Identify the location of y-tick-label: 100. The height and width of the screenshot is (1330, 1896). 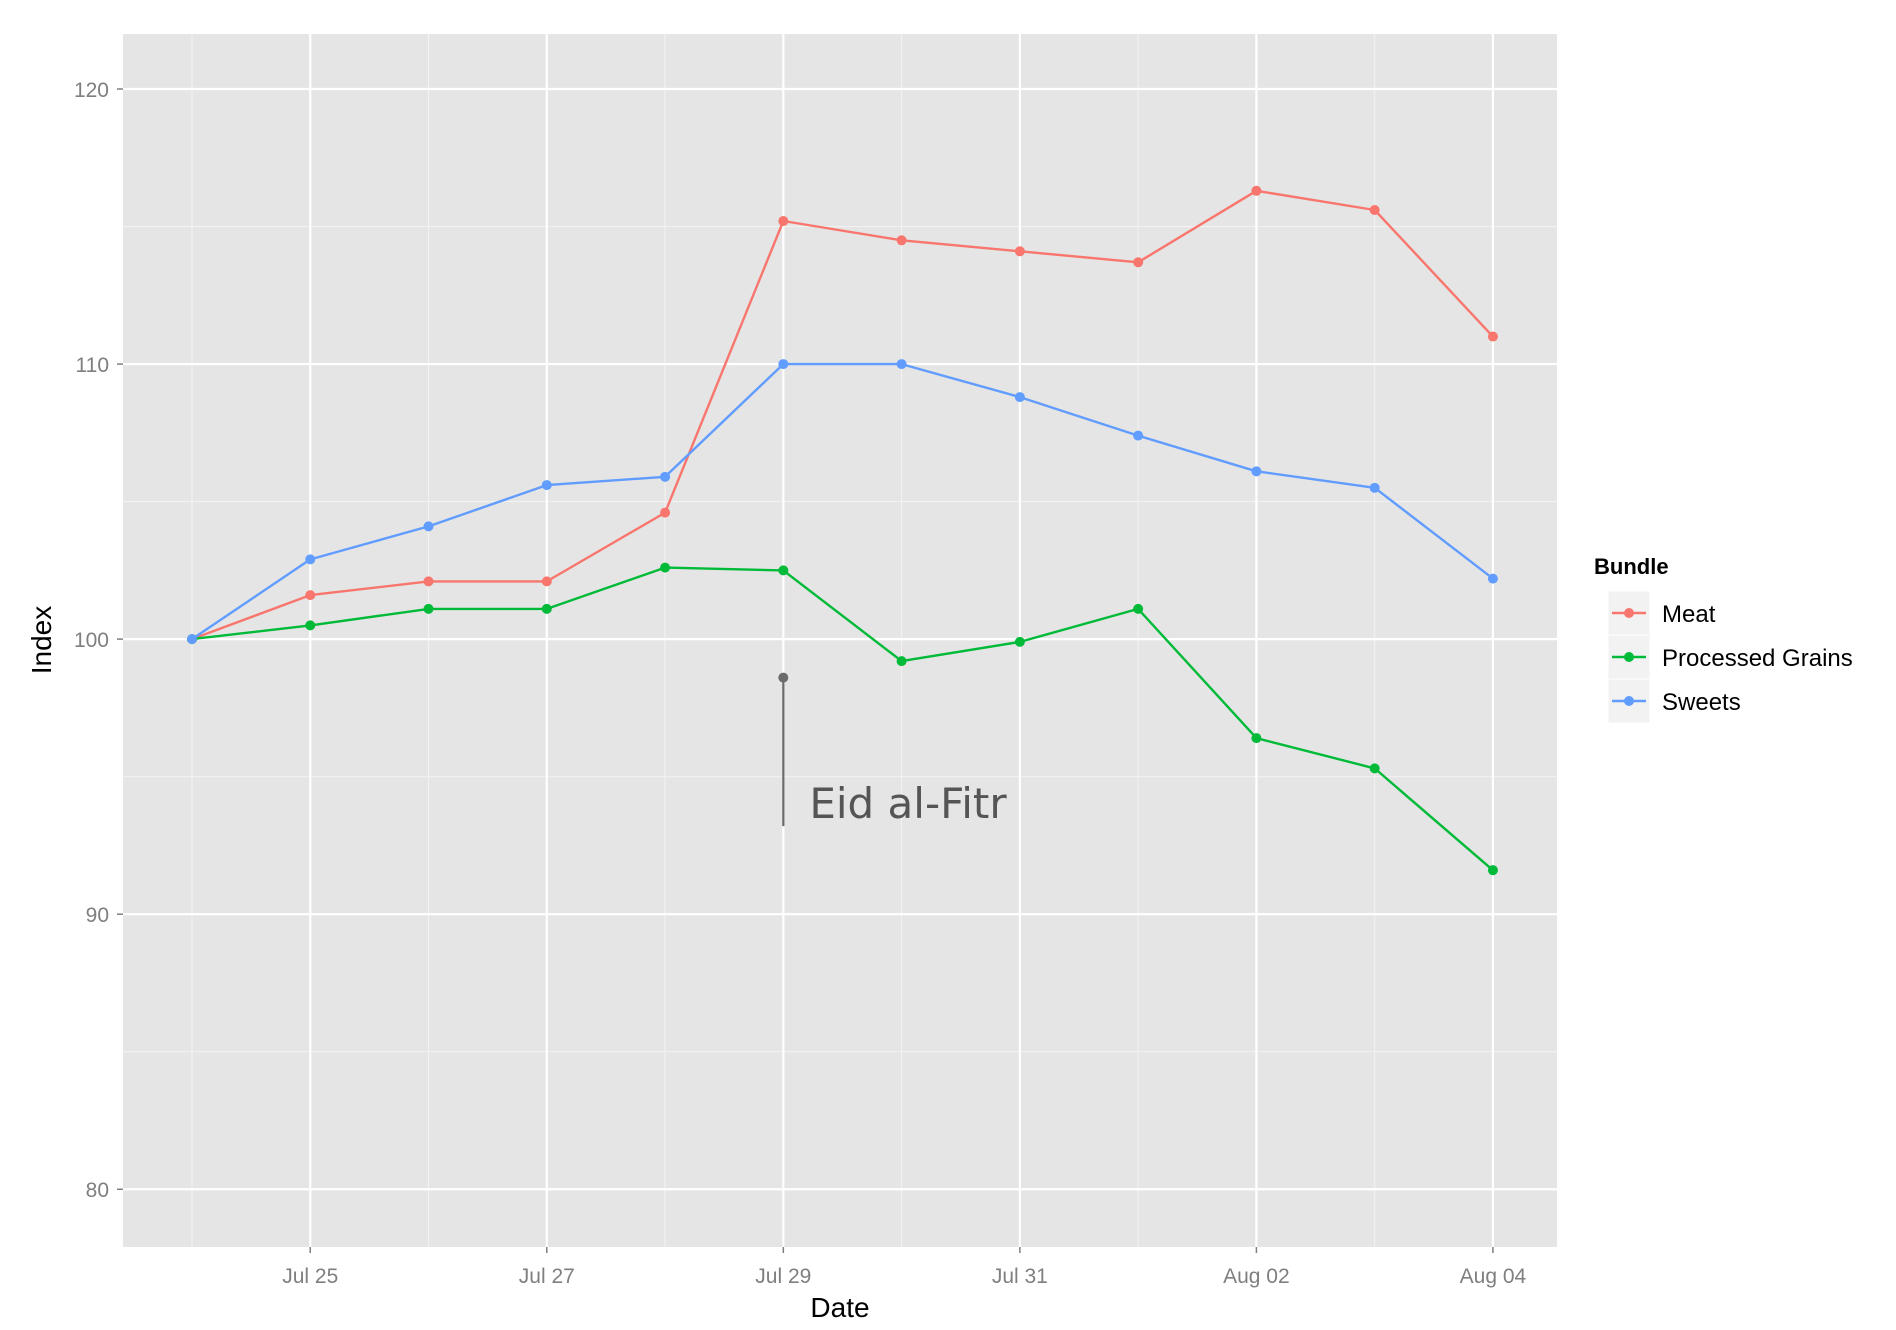
(91, 640).